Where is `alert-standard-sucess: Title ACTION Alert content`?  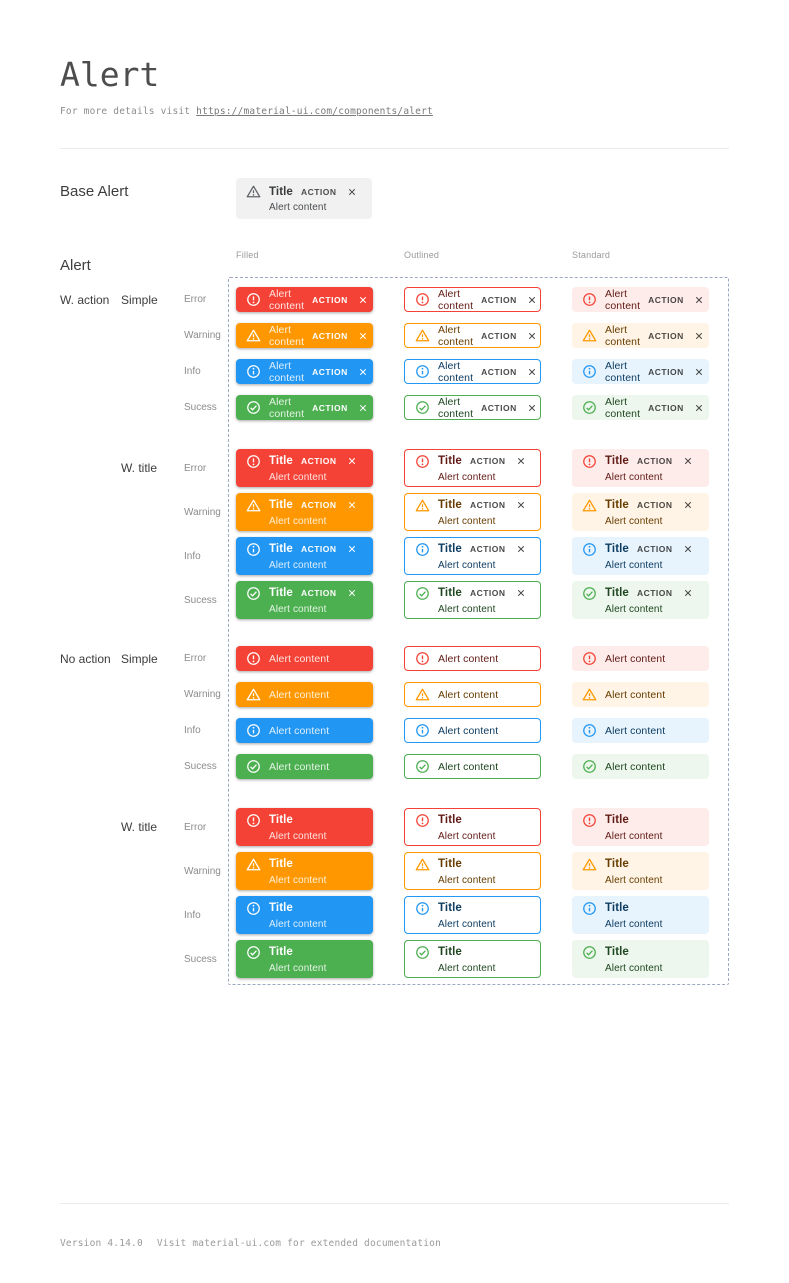
alert-standard-sucess: Title ACTION Alert content is located at coordinates (640, 600).